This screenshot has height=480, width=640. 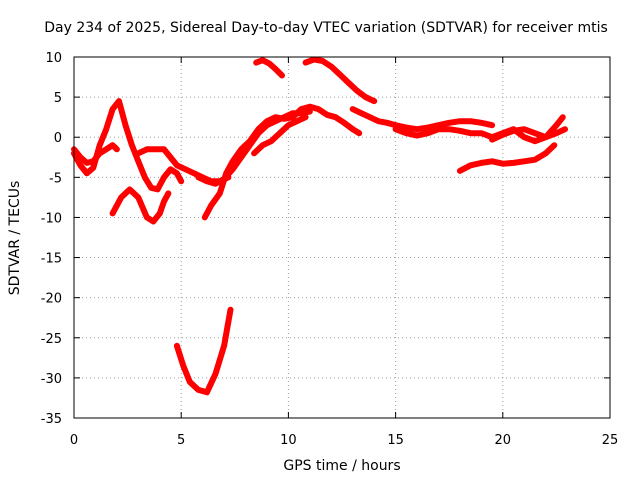 What do you see at coordinates (58, 98) in the screenshot?
I see `y-tick-label: 5` at bounding box center [58, 98].